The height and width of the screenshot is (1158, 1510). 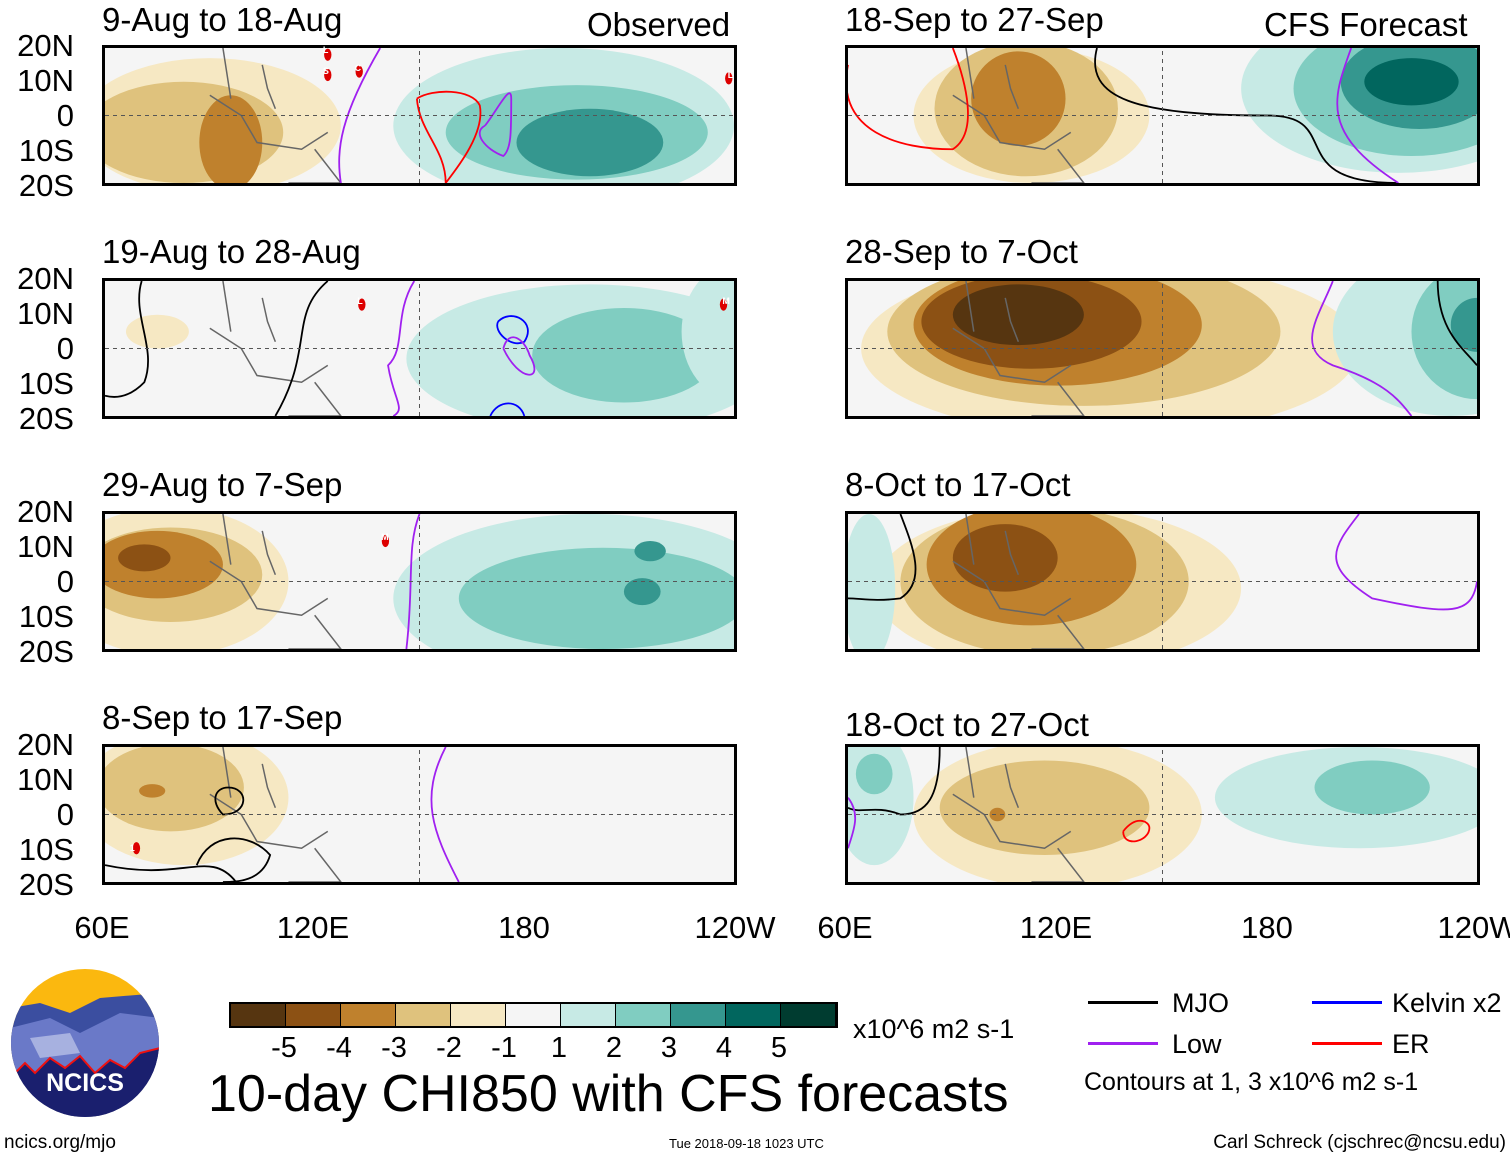 What do you see at coordinates (974, 19) in the screenshot?
I see `panel-title-5: 18-Sep to 27-Sep` at bounding box center [974, 19].